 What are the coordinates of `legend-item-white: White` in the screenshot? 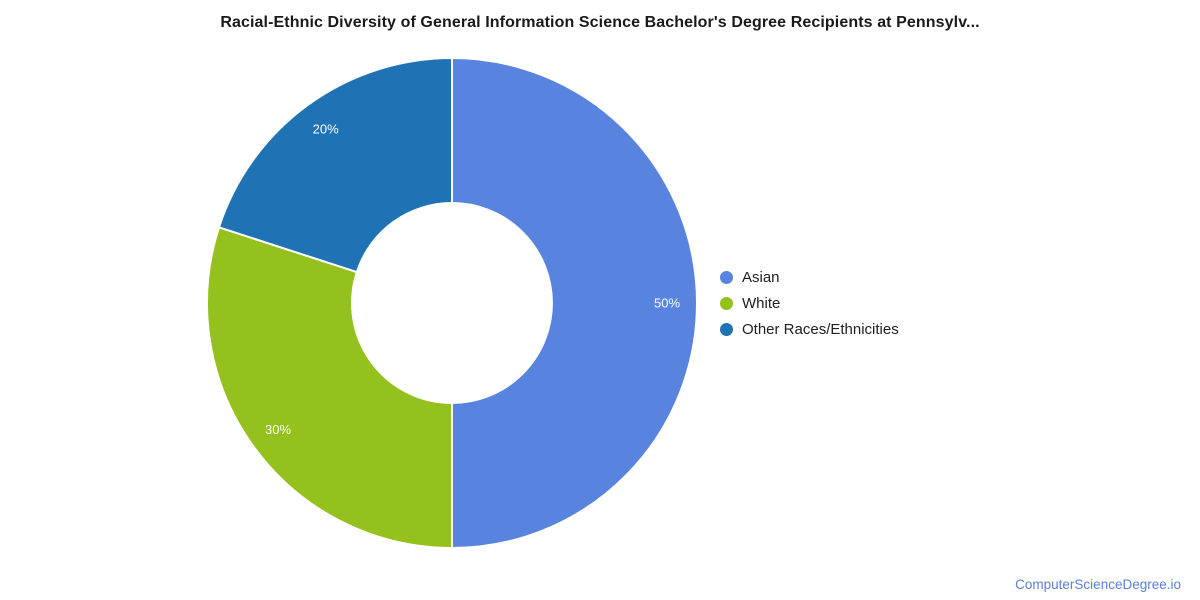 It's located at (809, 303).